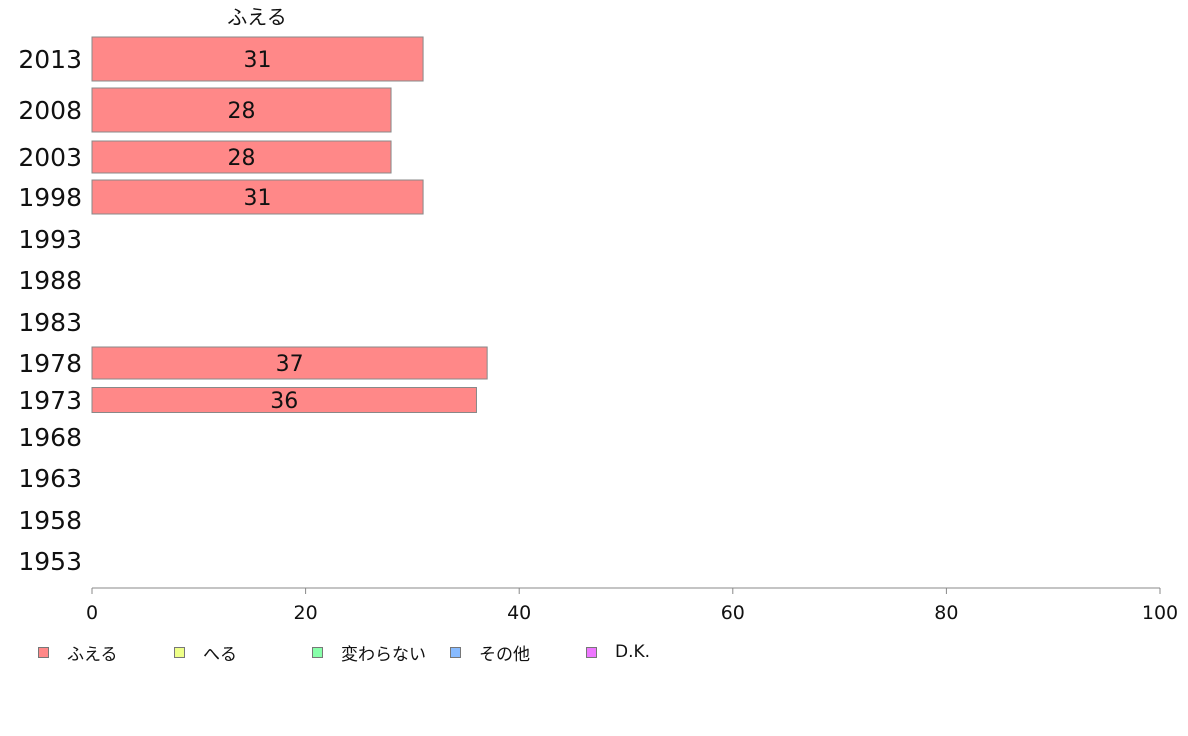  Describe the element at coordinates (92, 613) in the screenshot. I see `x-tick-label: 0` at that location.